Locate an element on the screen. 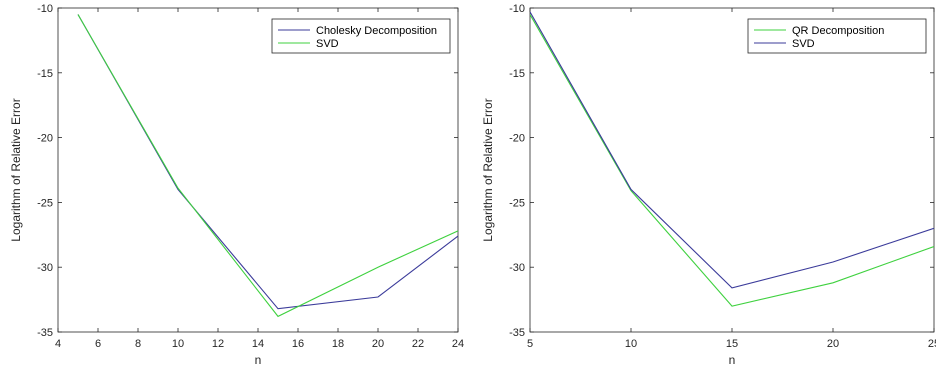 Image resolution: width=936 pixels, height=373 pixels. x-tick-label: 16 is located at coordinates (298, 344).